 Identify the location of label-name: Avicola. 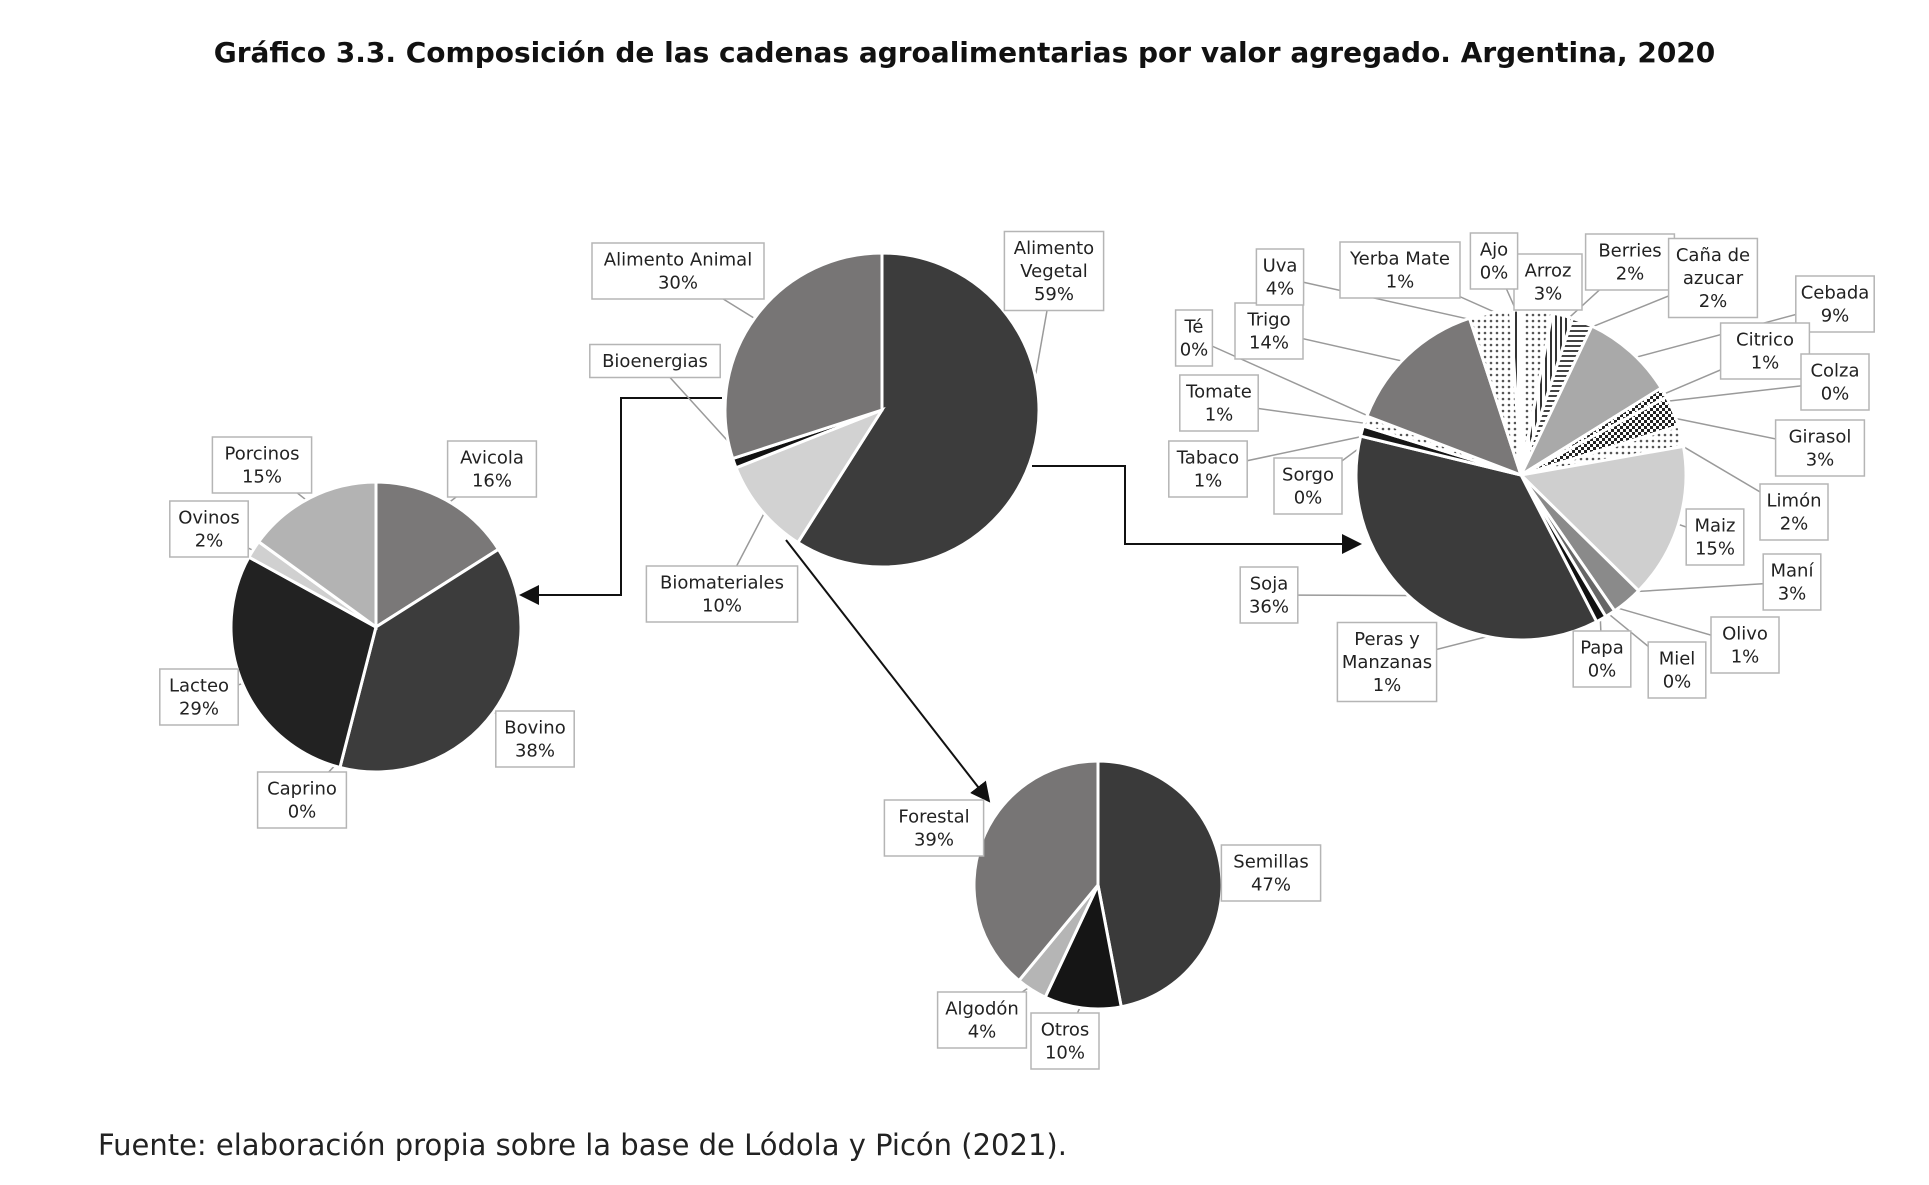
(492, 458).